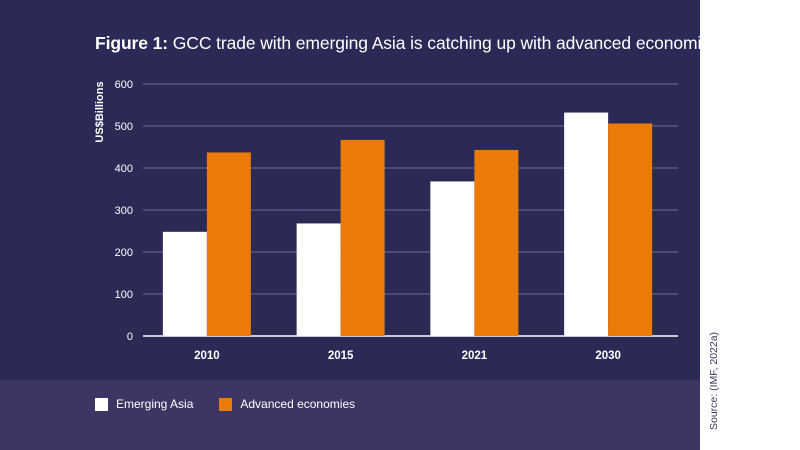 The image size is (800, 450). Describe the element at coordinates (207, 356) in the screenshot. I see `x-tick-label: 2010` at that location.